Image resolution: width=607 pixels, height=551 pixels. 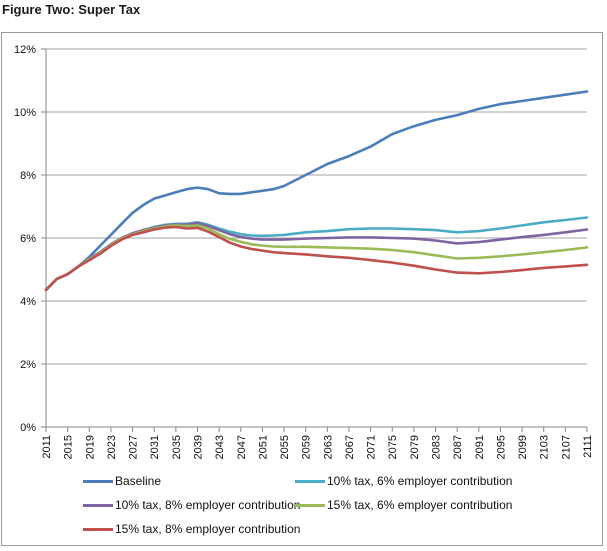 I want to click on x-tick-label: 2107, so click(x=566, y=447).